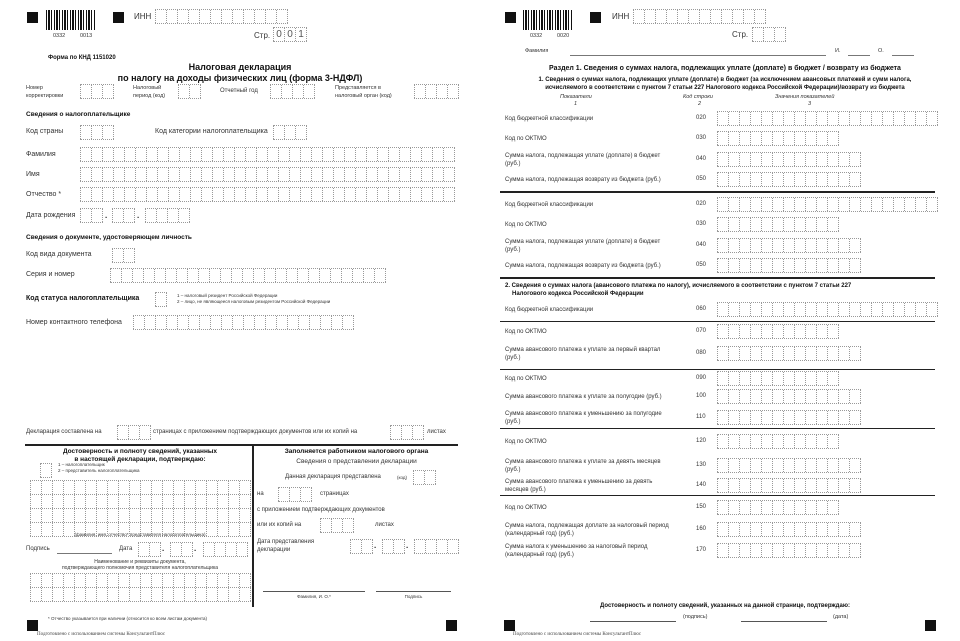  Describe the element at coordinates (295, 494) in the screenshot. I see `officer-pages-field` at that location.